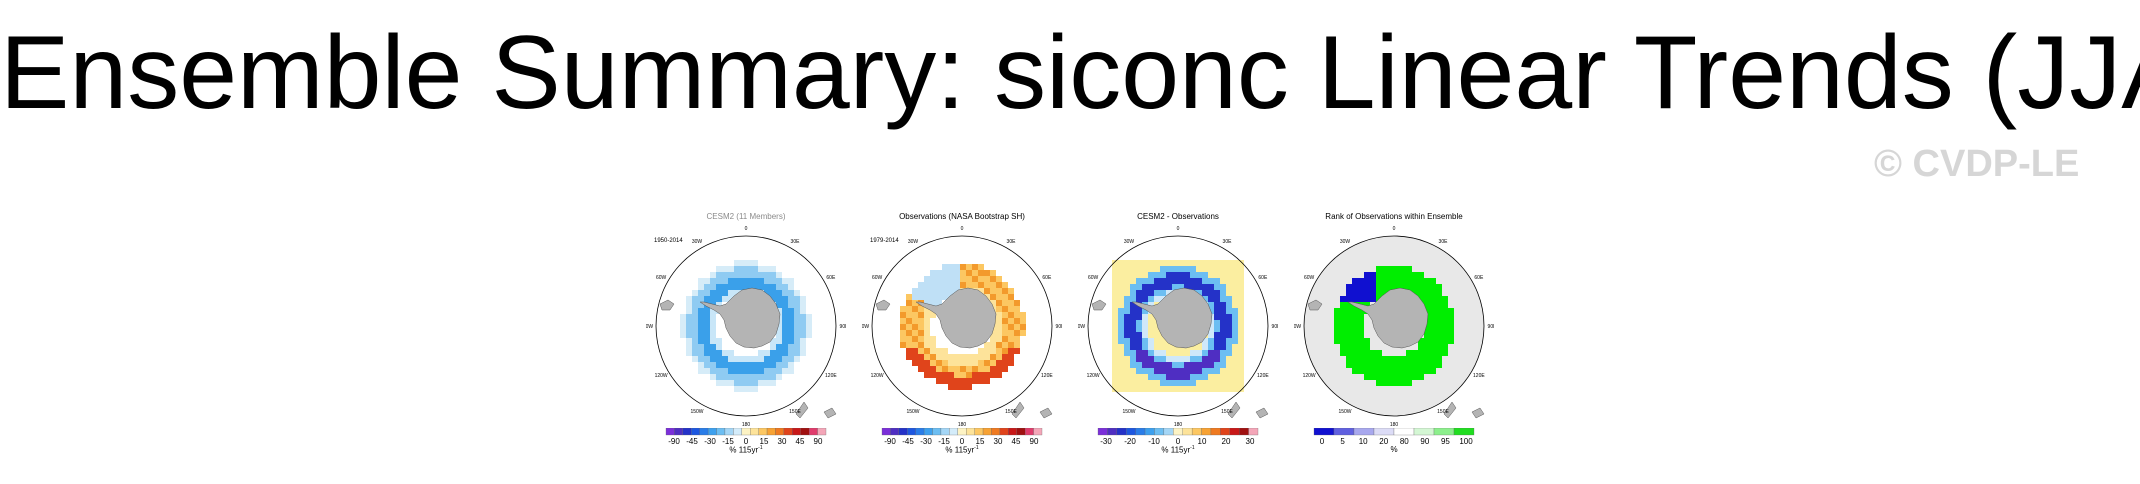 This screenshot has height=484, width=2140. Describe the element at coordinates (661, 278) in the screenshot. I see `longitude-label: 60W` at that location.